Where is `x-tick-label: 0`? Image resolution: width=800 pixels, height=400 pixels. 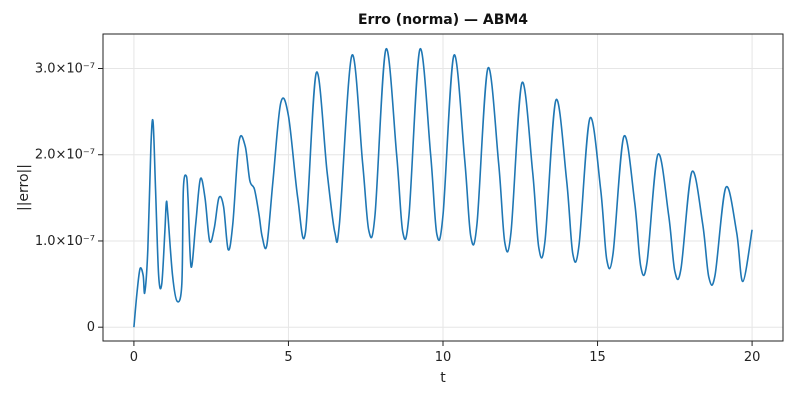 x-tick-label: 0 is located at coordinates (134, 357).